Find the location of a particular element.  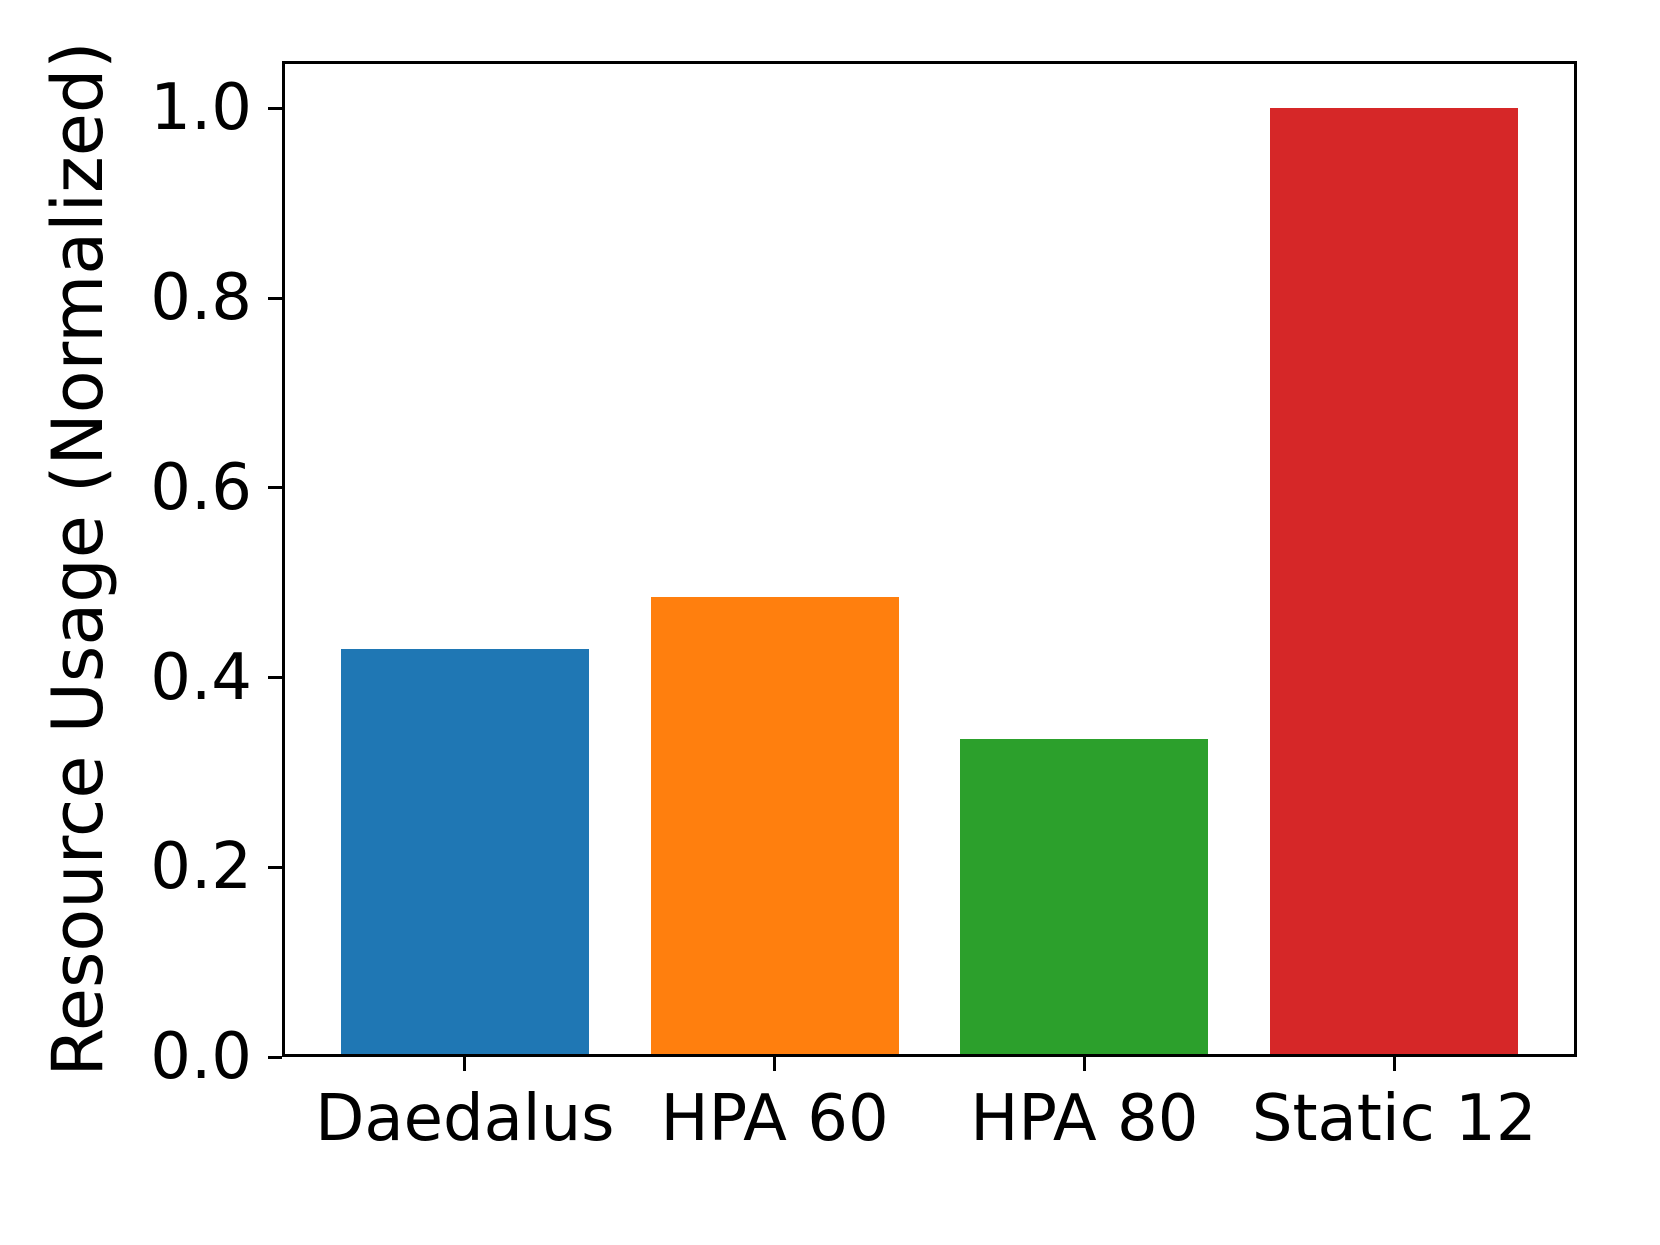

y-axis-label: Resource Usage (Normalized) is located at coordinates (78, 559).